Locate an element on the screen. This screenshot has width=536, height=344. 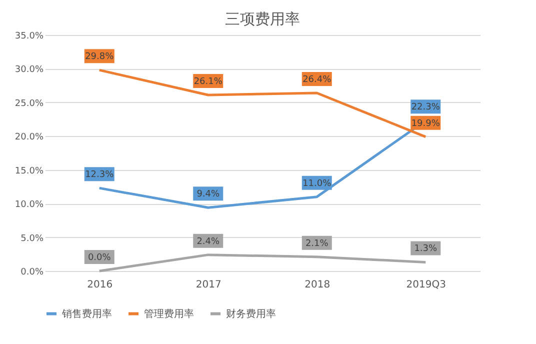
x-tick-label: 2019Q3 is located at coordinates (426, 285).